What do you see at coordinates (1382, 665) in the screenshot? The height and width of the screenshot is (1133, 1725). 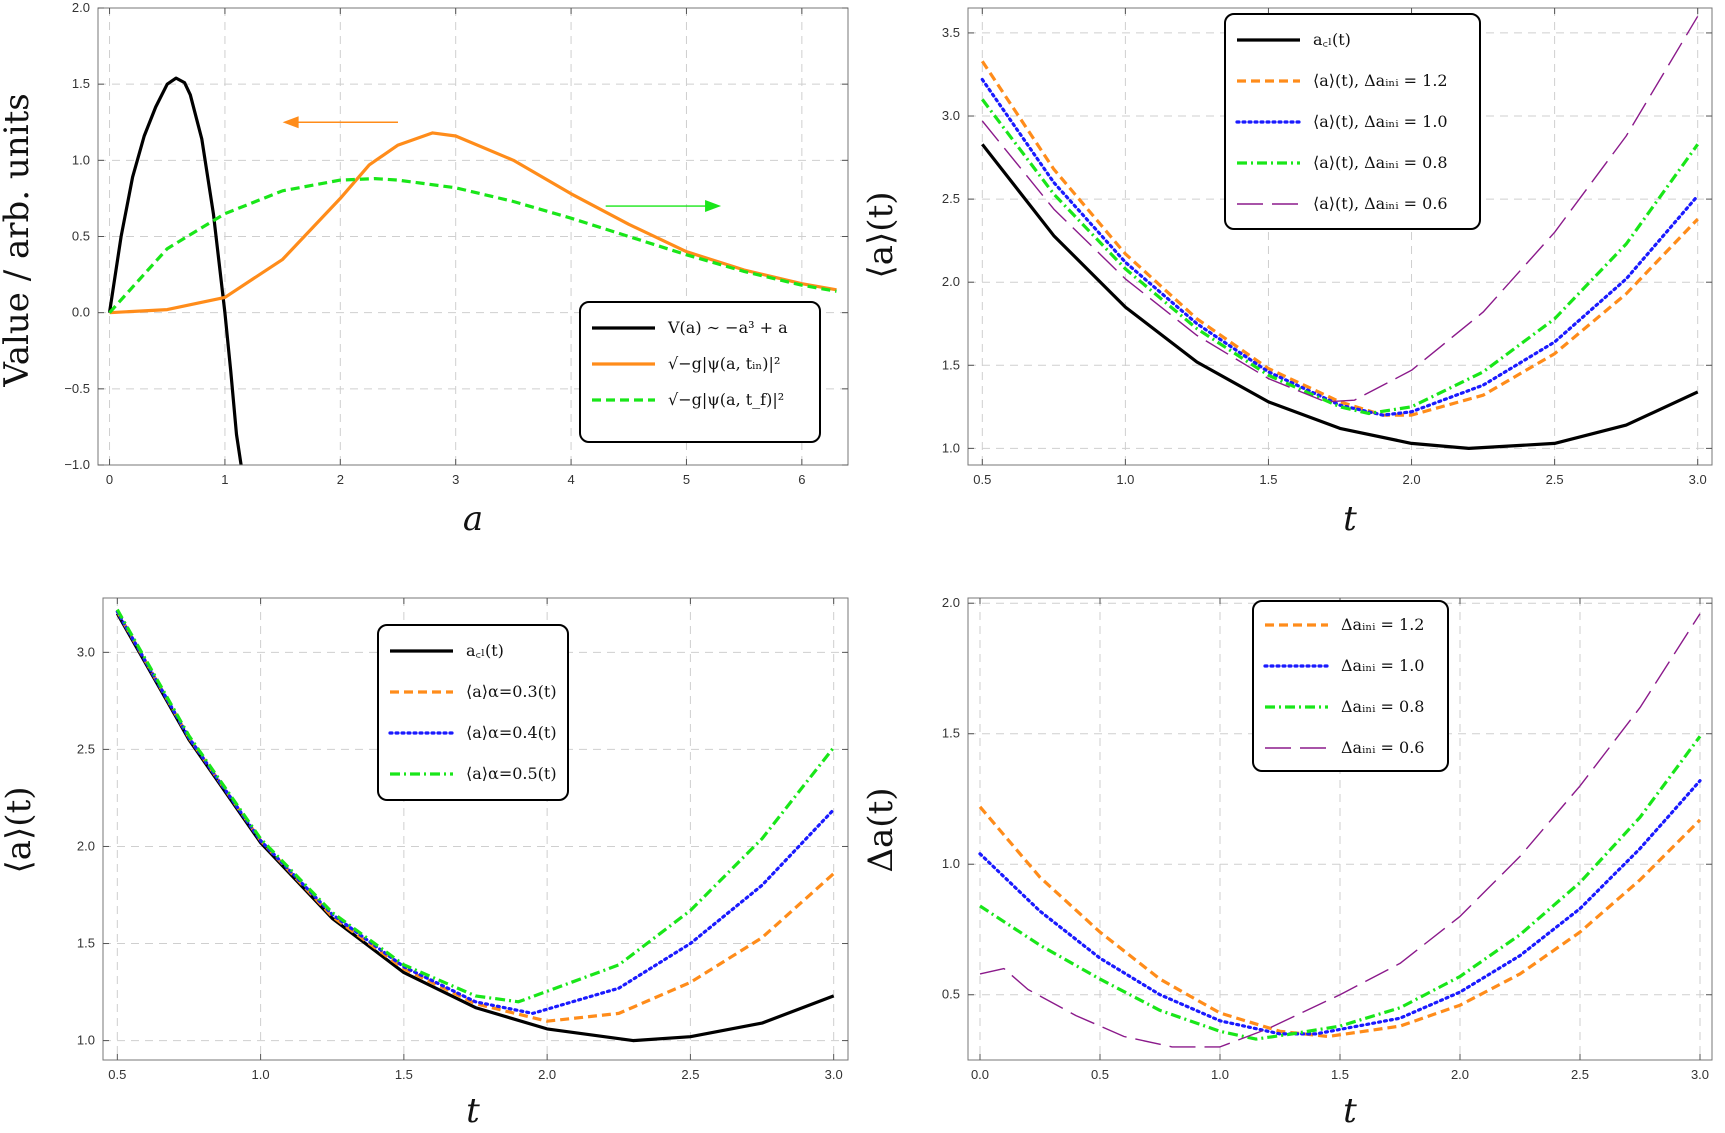 I see `legend-label: Δaᵢₙᵢ = 1.0` at bounding box center [1382, 665].